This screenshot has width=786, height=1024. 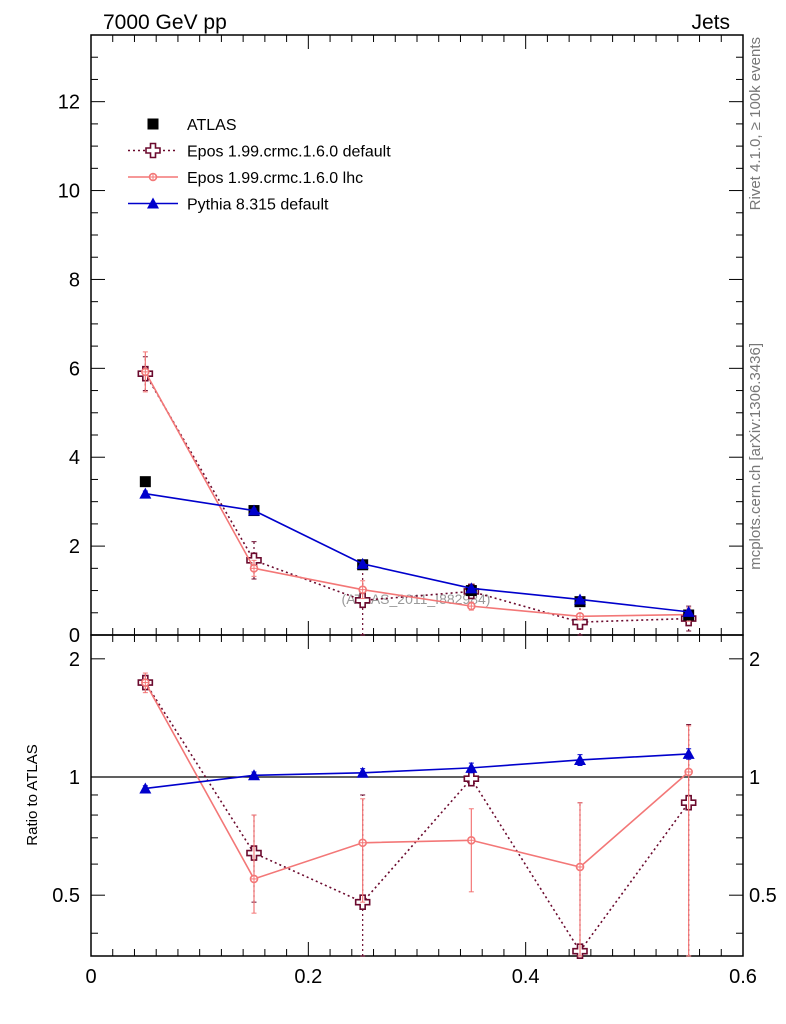 I want to click on x-tick-label: 0, so click(x=90, y=977).